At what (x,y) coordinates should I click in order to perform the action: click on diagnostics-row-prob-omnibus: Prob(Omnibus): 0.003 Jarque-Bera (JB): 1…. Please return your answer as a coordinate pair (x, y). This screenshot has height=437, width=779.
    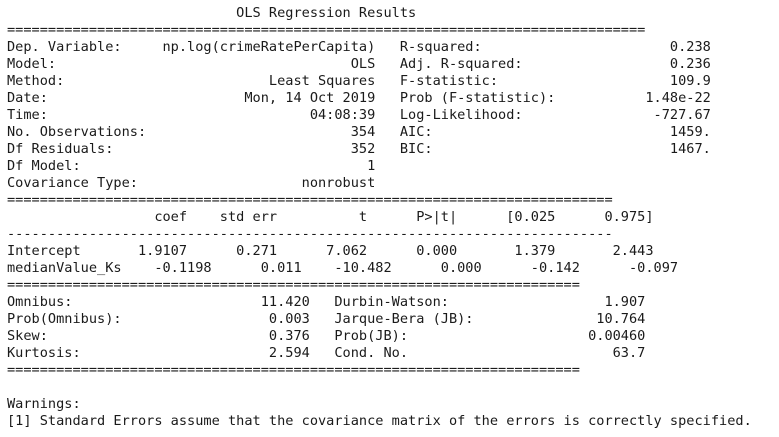
    Looking at the image, I should click on (326, 319).